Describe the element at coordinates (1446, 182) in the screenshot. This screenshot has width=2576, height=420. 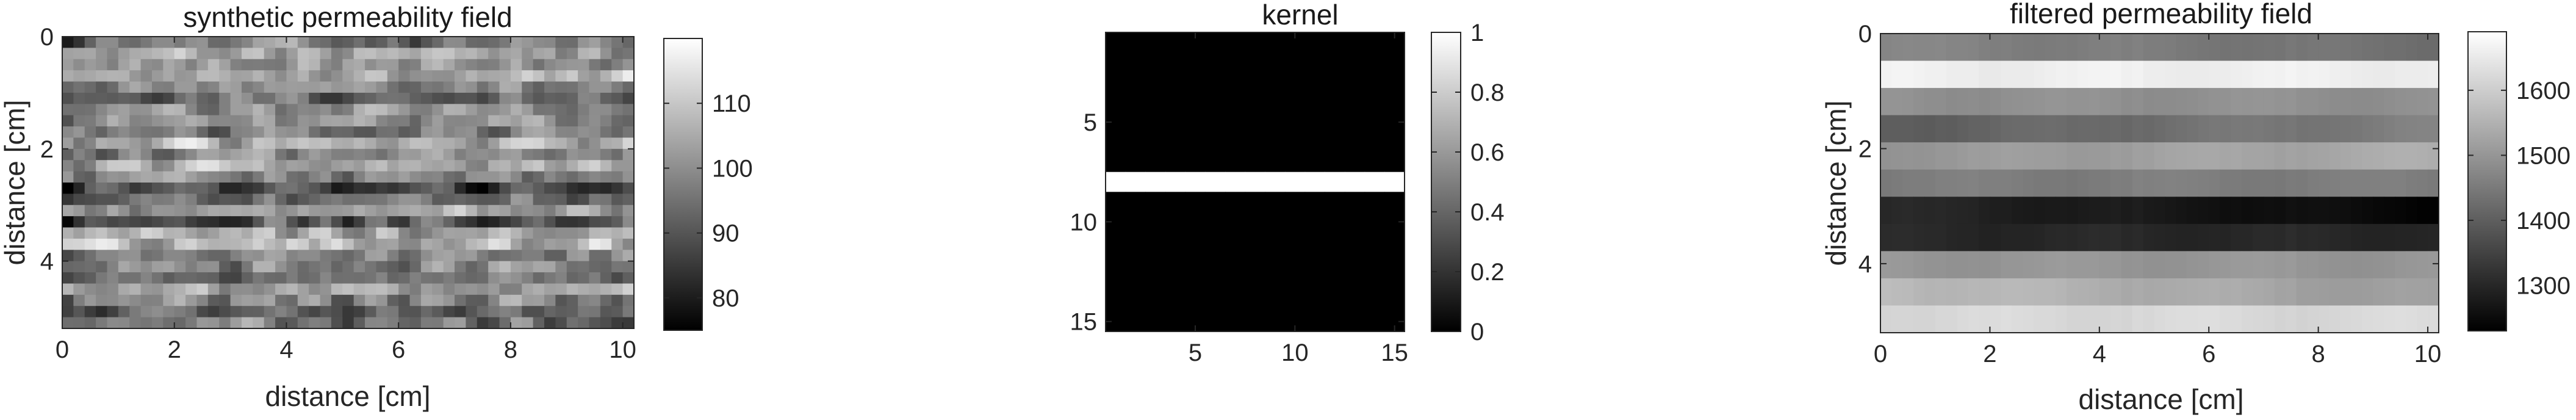
I see `colorbar` at that location.